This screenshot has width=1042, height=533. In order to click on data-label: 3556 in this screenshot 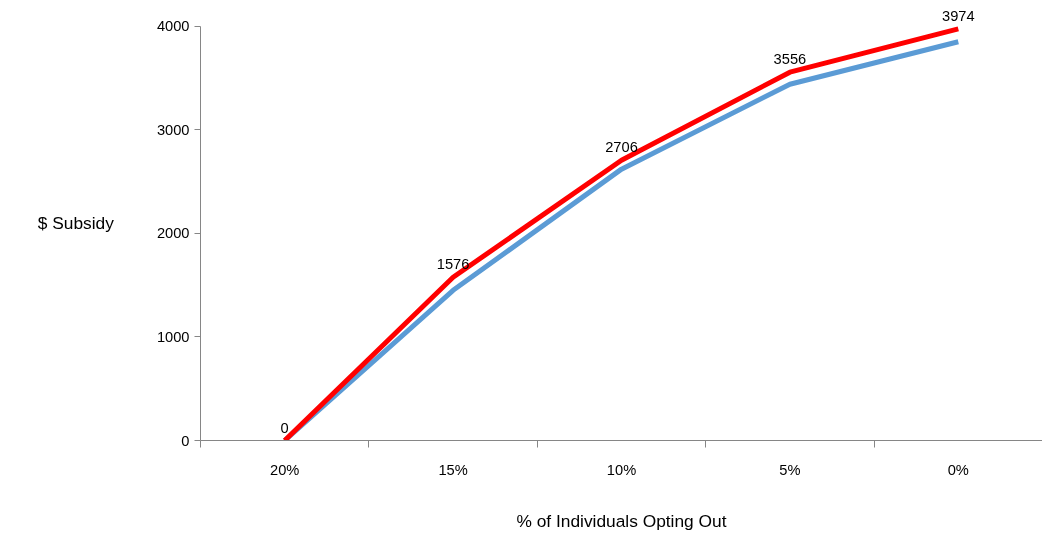, I will do `click(790, 59)`.